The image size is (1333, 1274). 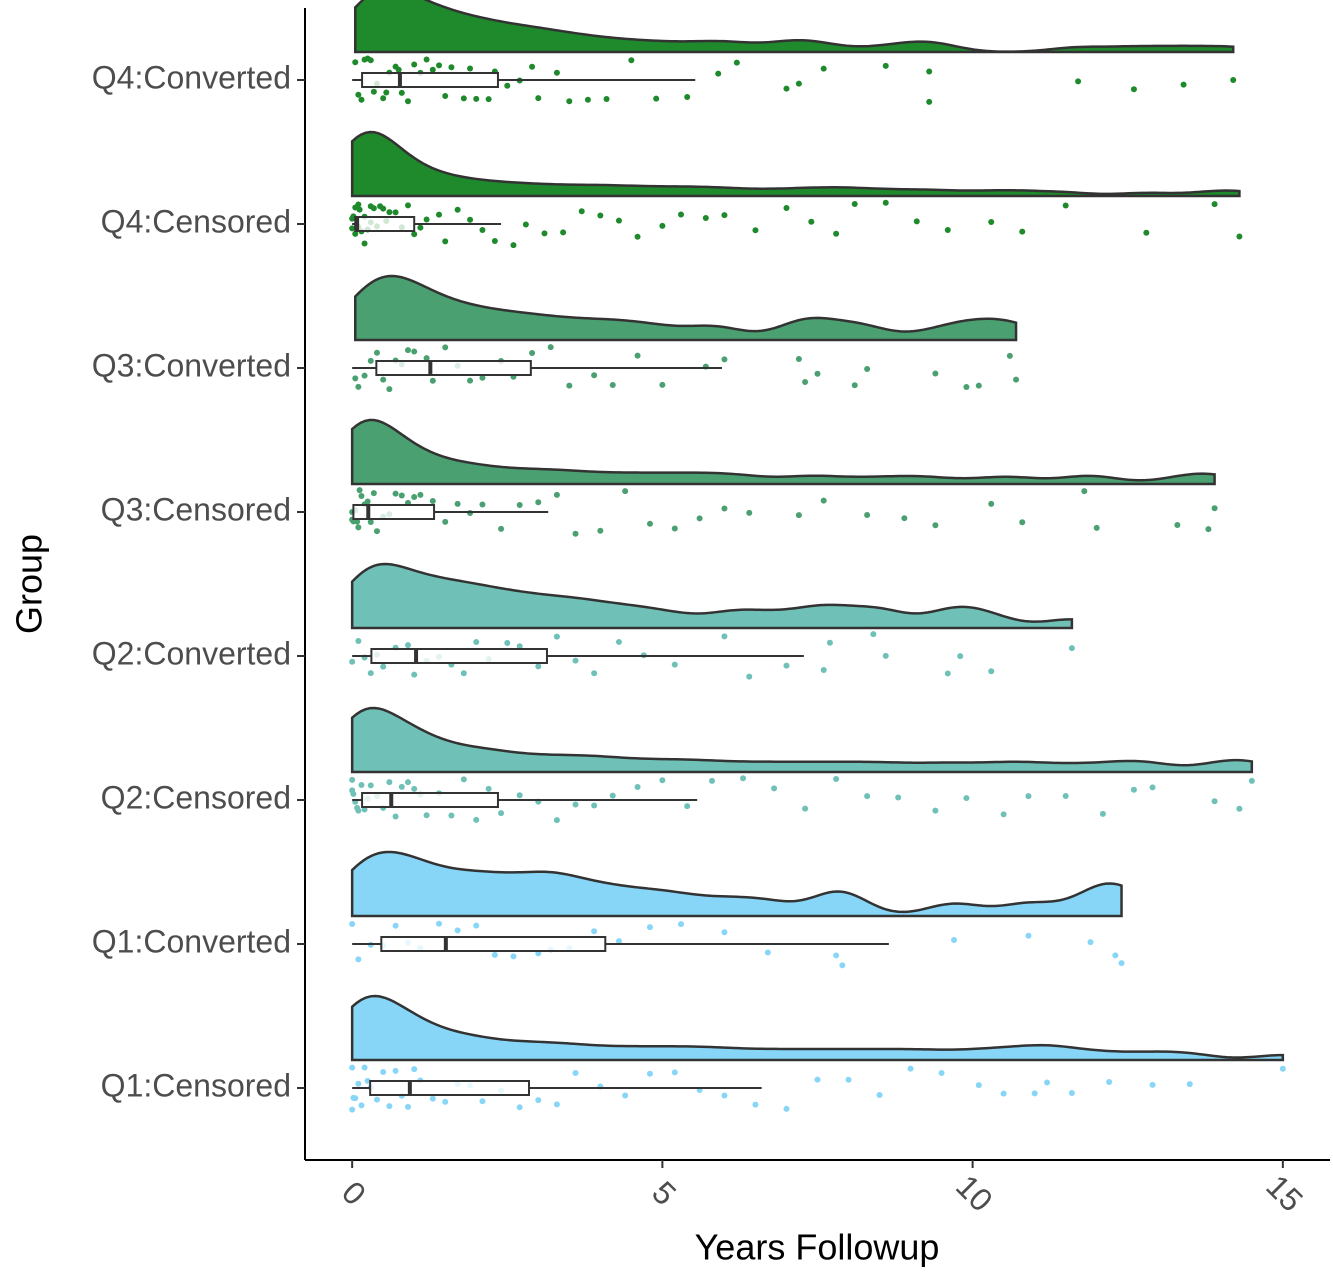 I want to click on y-tick-label: Q3:Converted, so click(x=191, y=365).